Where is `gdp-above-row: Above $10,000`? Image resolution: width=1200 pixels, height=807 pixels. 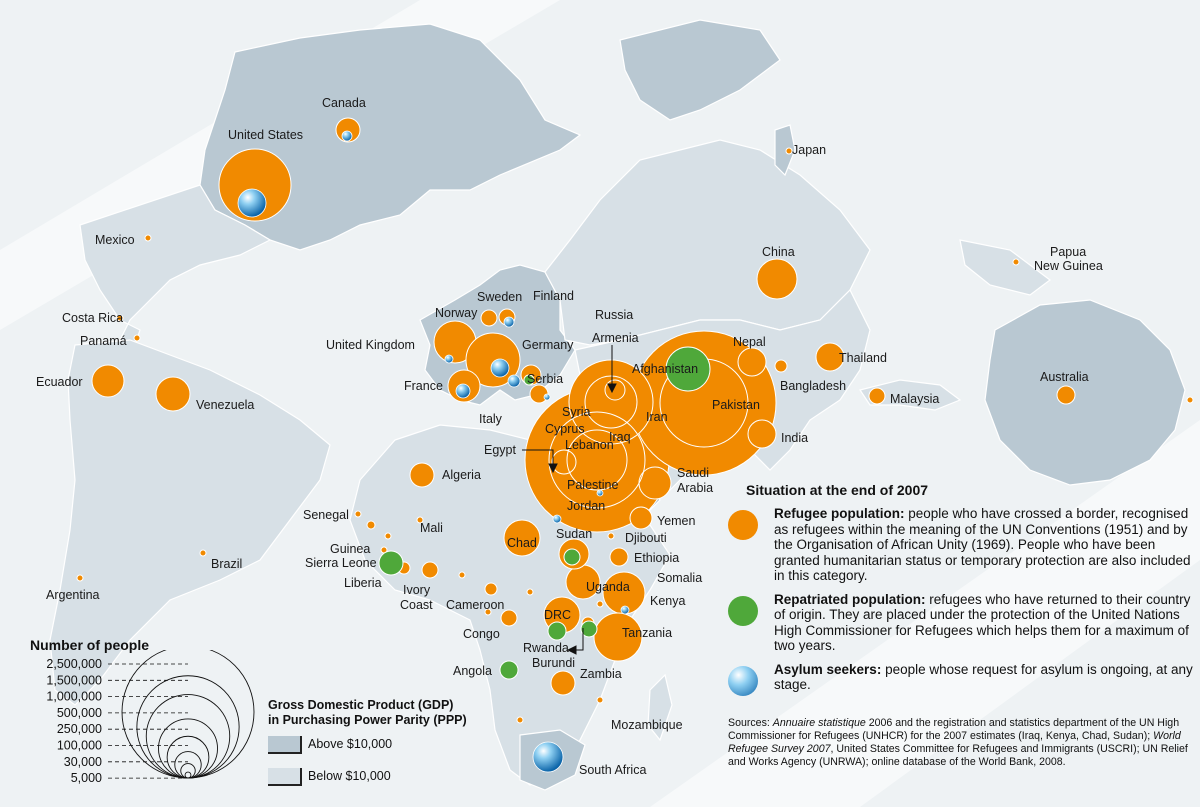 gdp-above-row: Above $10,000 is located at coordinates (398, 745).